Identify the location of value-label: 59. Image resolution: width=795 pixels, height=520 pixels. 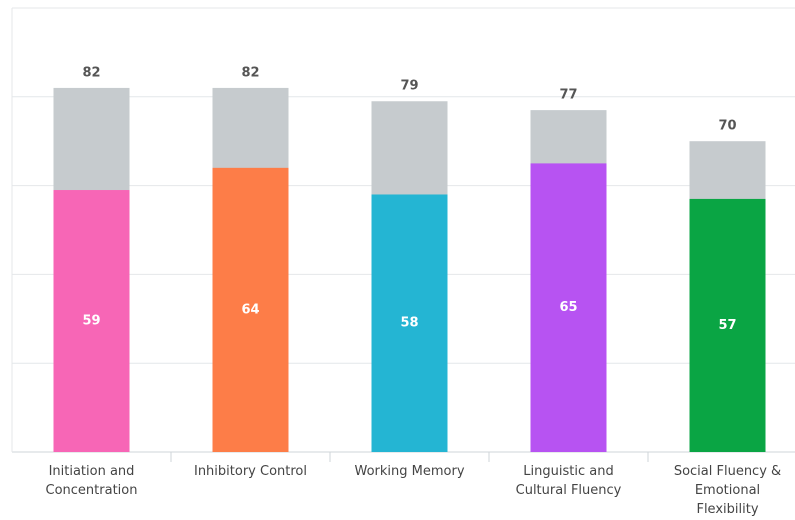
(91, 321).